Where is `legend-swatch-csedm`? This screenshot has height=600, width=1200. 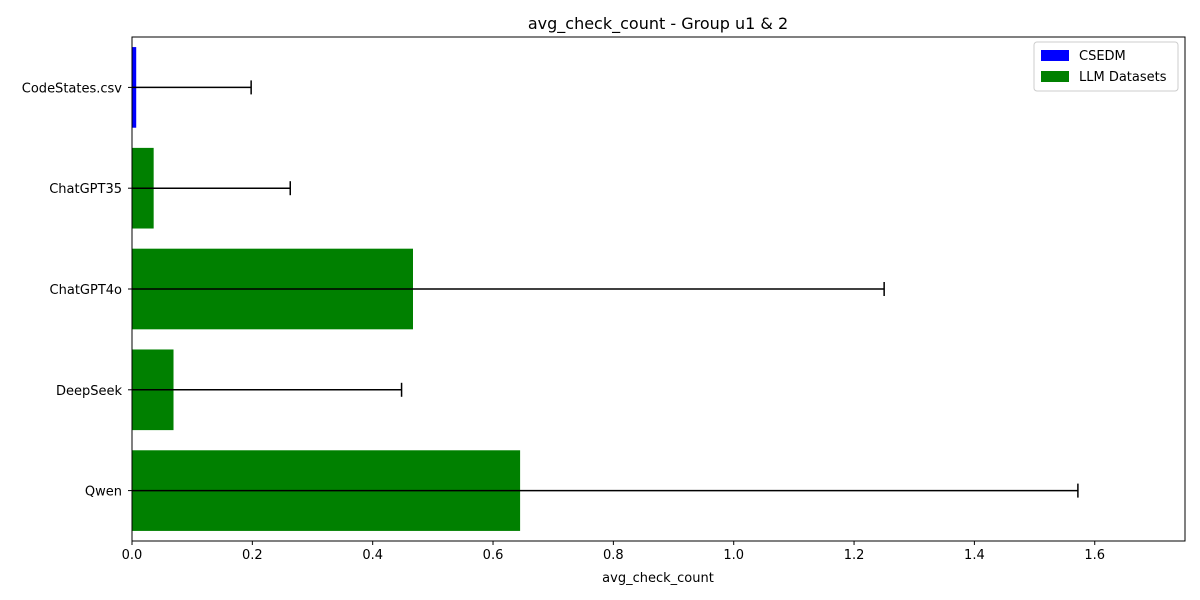 legend-swatch-csedm is located at coordinates (1055, 55).